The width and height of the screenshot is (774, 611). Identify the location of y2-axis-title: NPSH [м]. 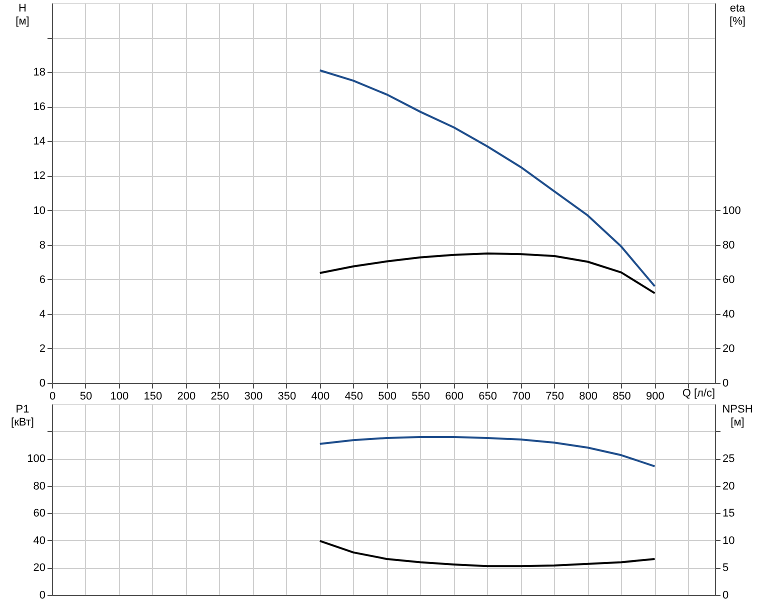
(737, 416).